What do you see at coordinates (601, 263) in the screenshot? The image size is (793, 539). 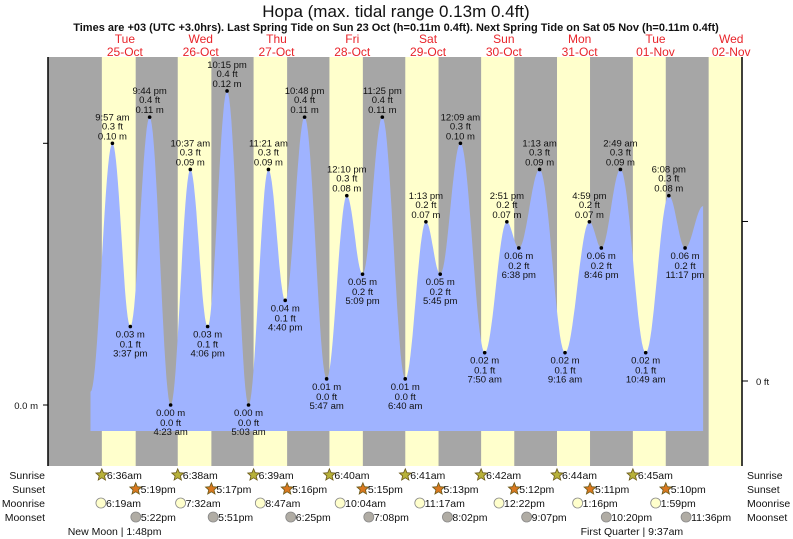 I see `low-tide-marker: 0.06 m0.2 ft8:46 pm` at bounding box center [601, 263].